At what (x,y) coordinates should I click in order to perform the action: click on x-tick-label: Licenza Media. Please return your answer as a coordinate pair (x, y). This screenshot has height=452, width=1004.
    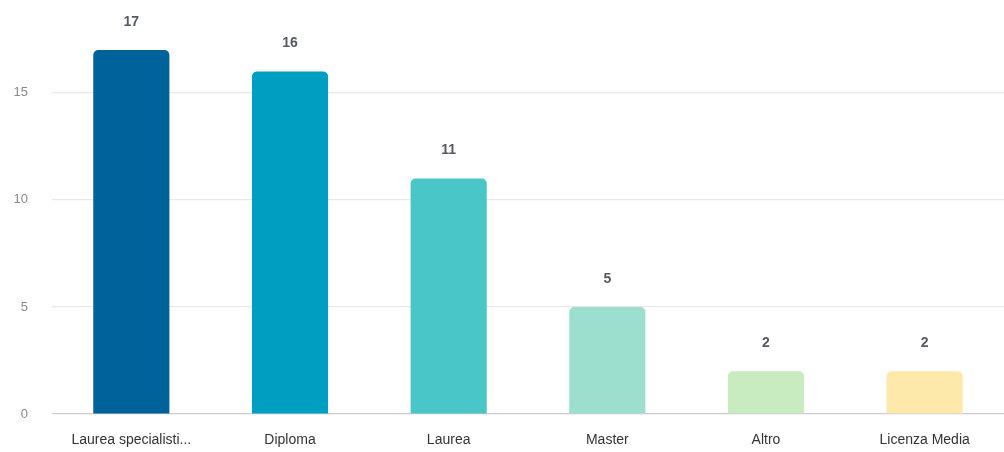
    Looking at the image, I should click on (925, 439).